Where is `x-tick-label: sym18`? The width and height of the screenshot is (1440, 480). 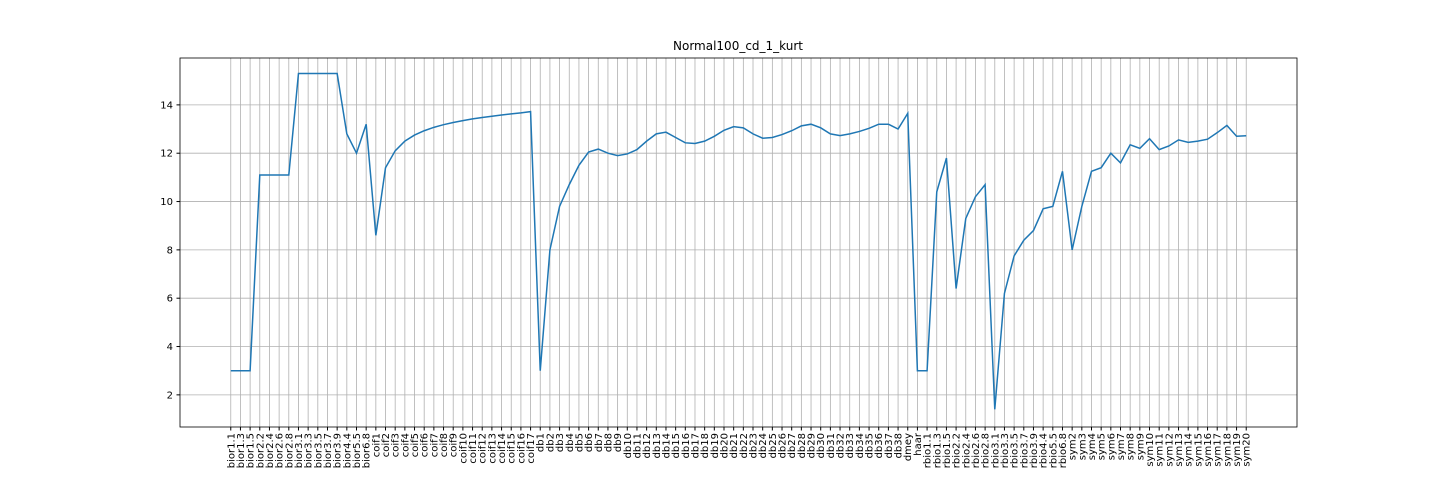 x-tick-label: sym18 is located at coordinates (1227, 450).